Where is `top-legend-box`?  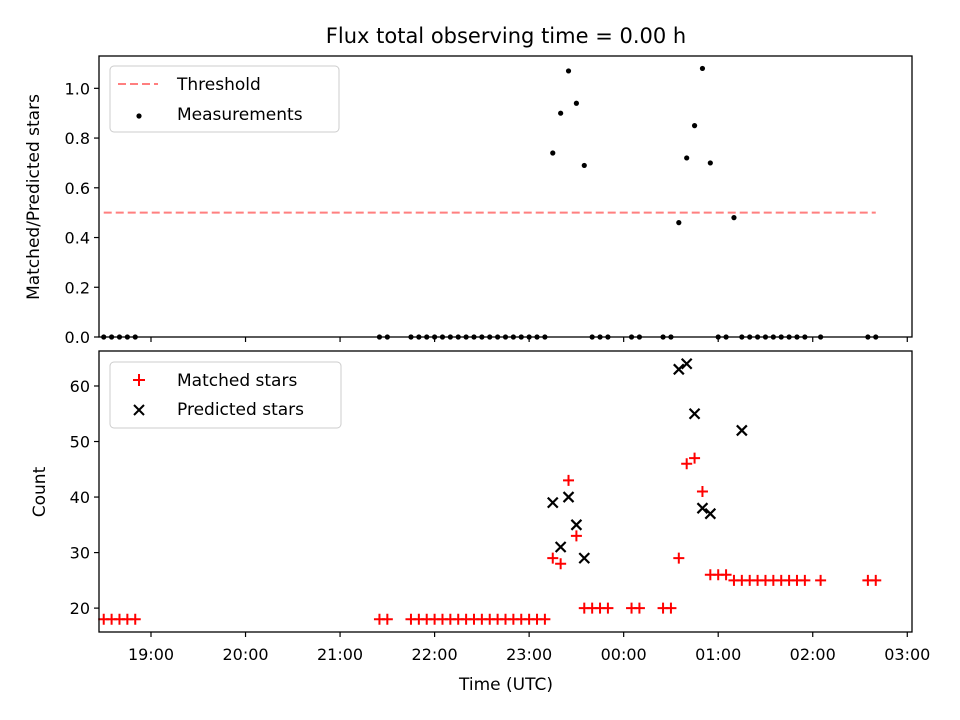
top-legend-box is located at coordinates (224, 99).